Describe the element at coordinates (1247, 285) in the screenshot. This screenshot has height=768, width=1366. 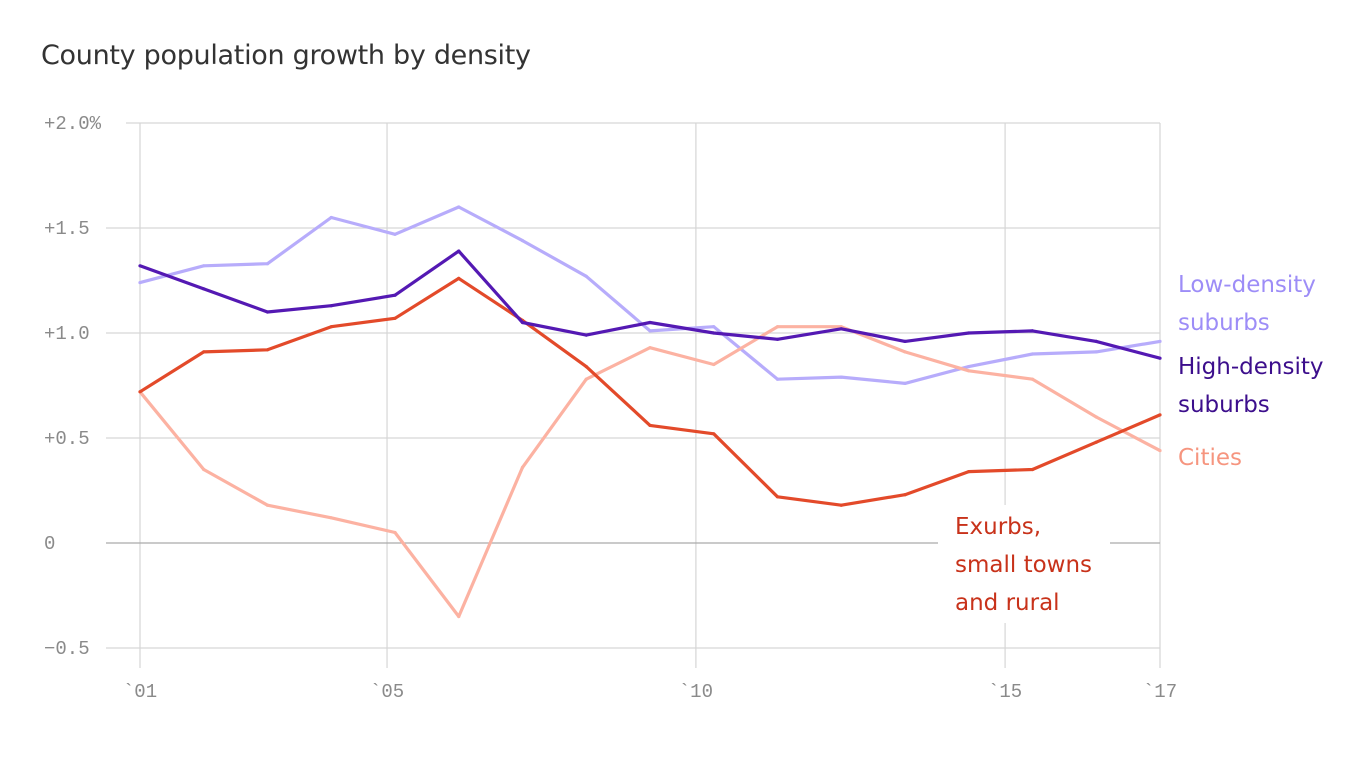
I see `series-label: Low-density` at that location.